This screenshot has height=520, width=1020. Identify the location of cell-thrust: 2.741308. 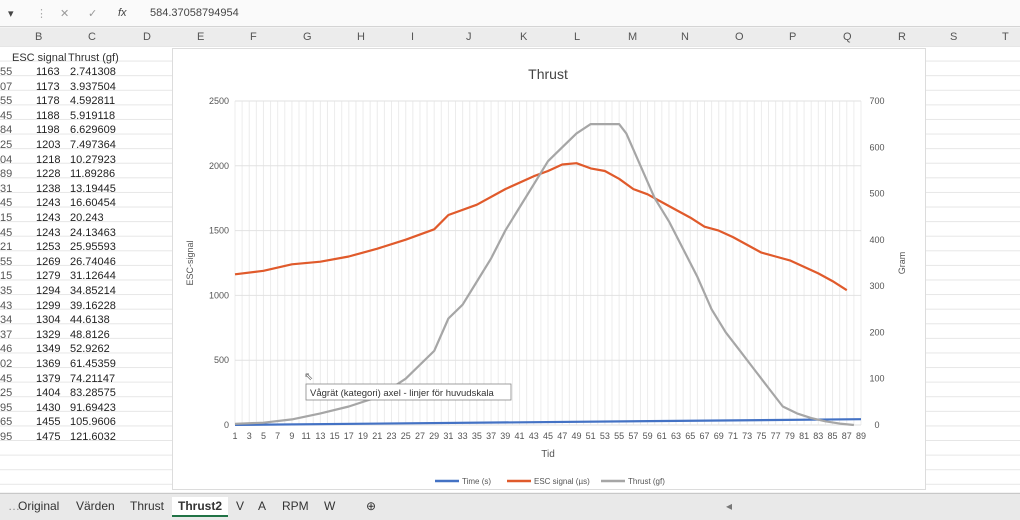
(93, 72).